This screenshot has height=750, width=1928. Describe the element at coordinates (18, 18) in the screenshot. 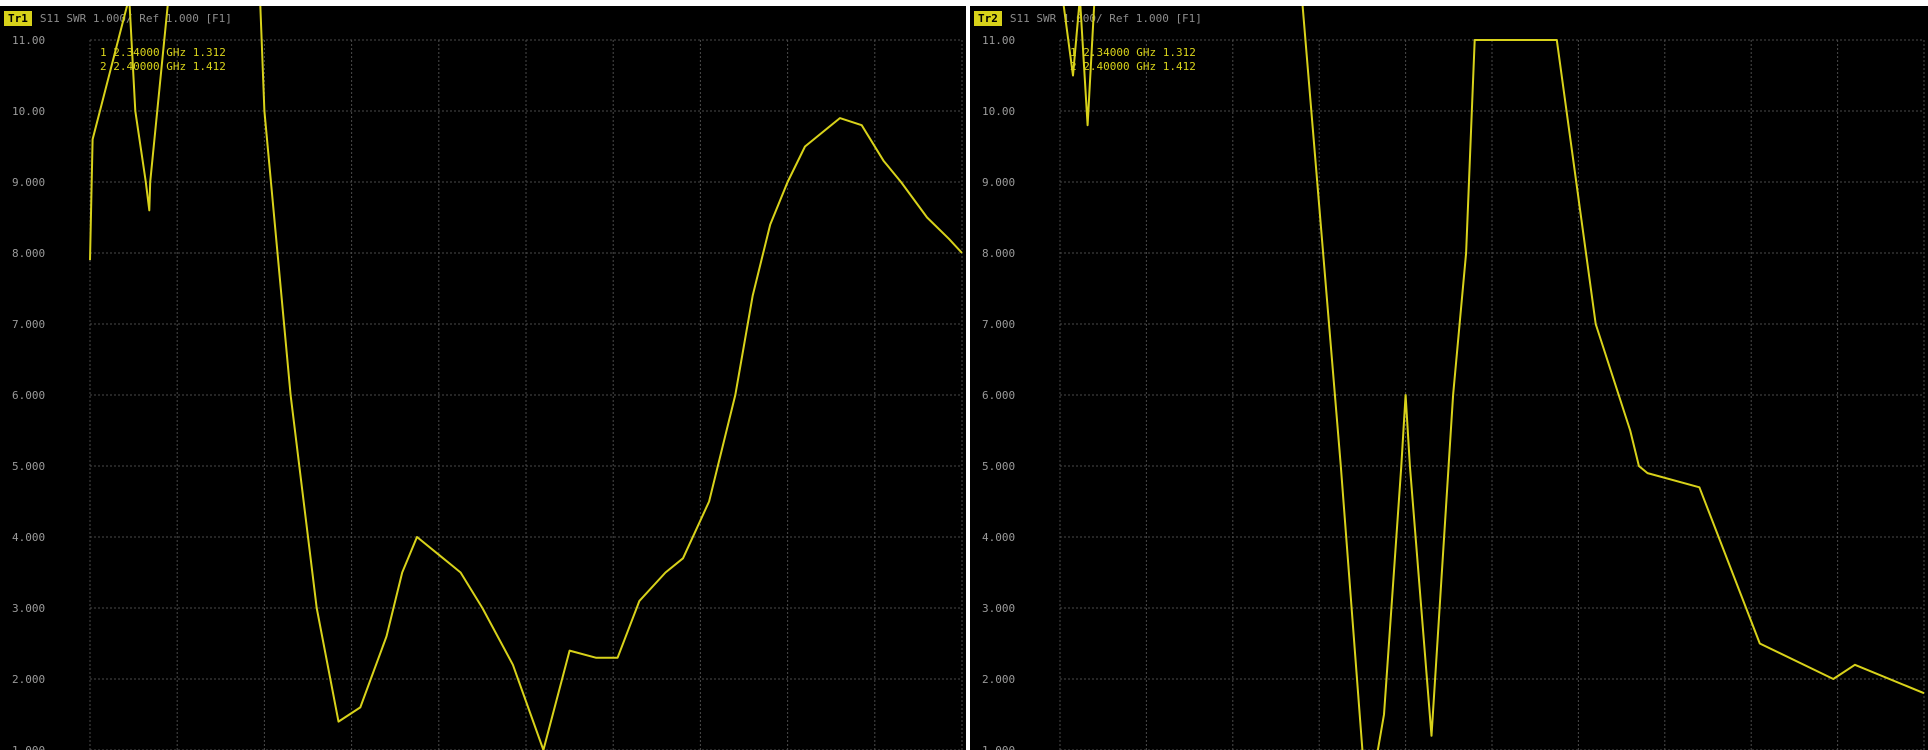

I see `trace-badge: Tr1` at that location.